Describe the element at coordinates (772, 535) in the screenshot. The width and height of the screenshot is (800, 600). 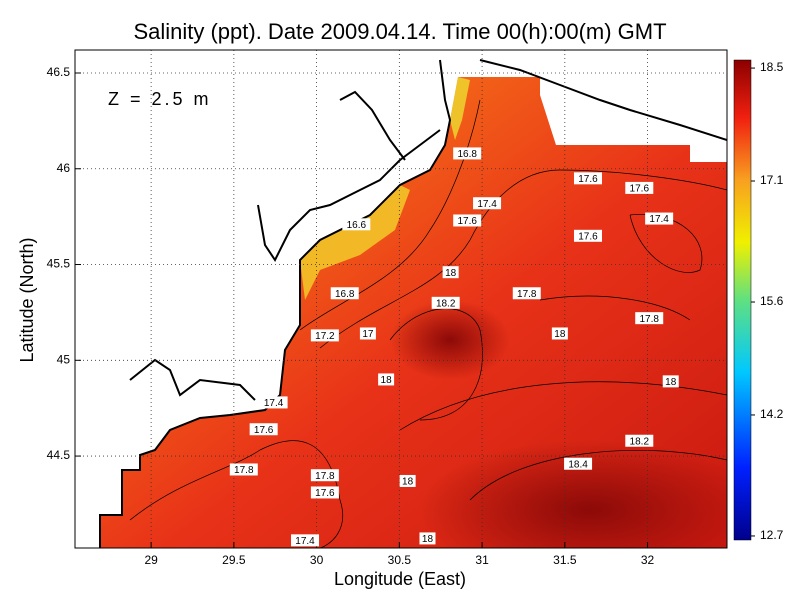
I see `colorbar-tick-label: 12.7` at that location.